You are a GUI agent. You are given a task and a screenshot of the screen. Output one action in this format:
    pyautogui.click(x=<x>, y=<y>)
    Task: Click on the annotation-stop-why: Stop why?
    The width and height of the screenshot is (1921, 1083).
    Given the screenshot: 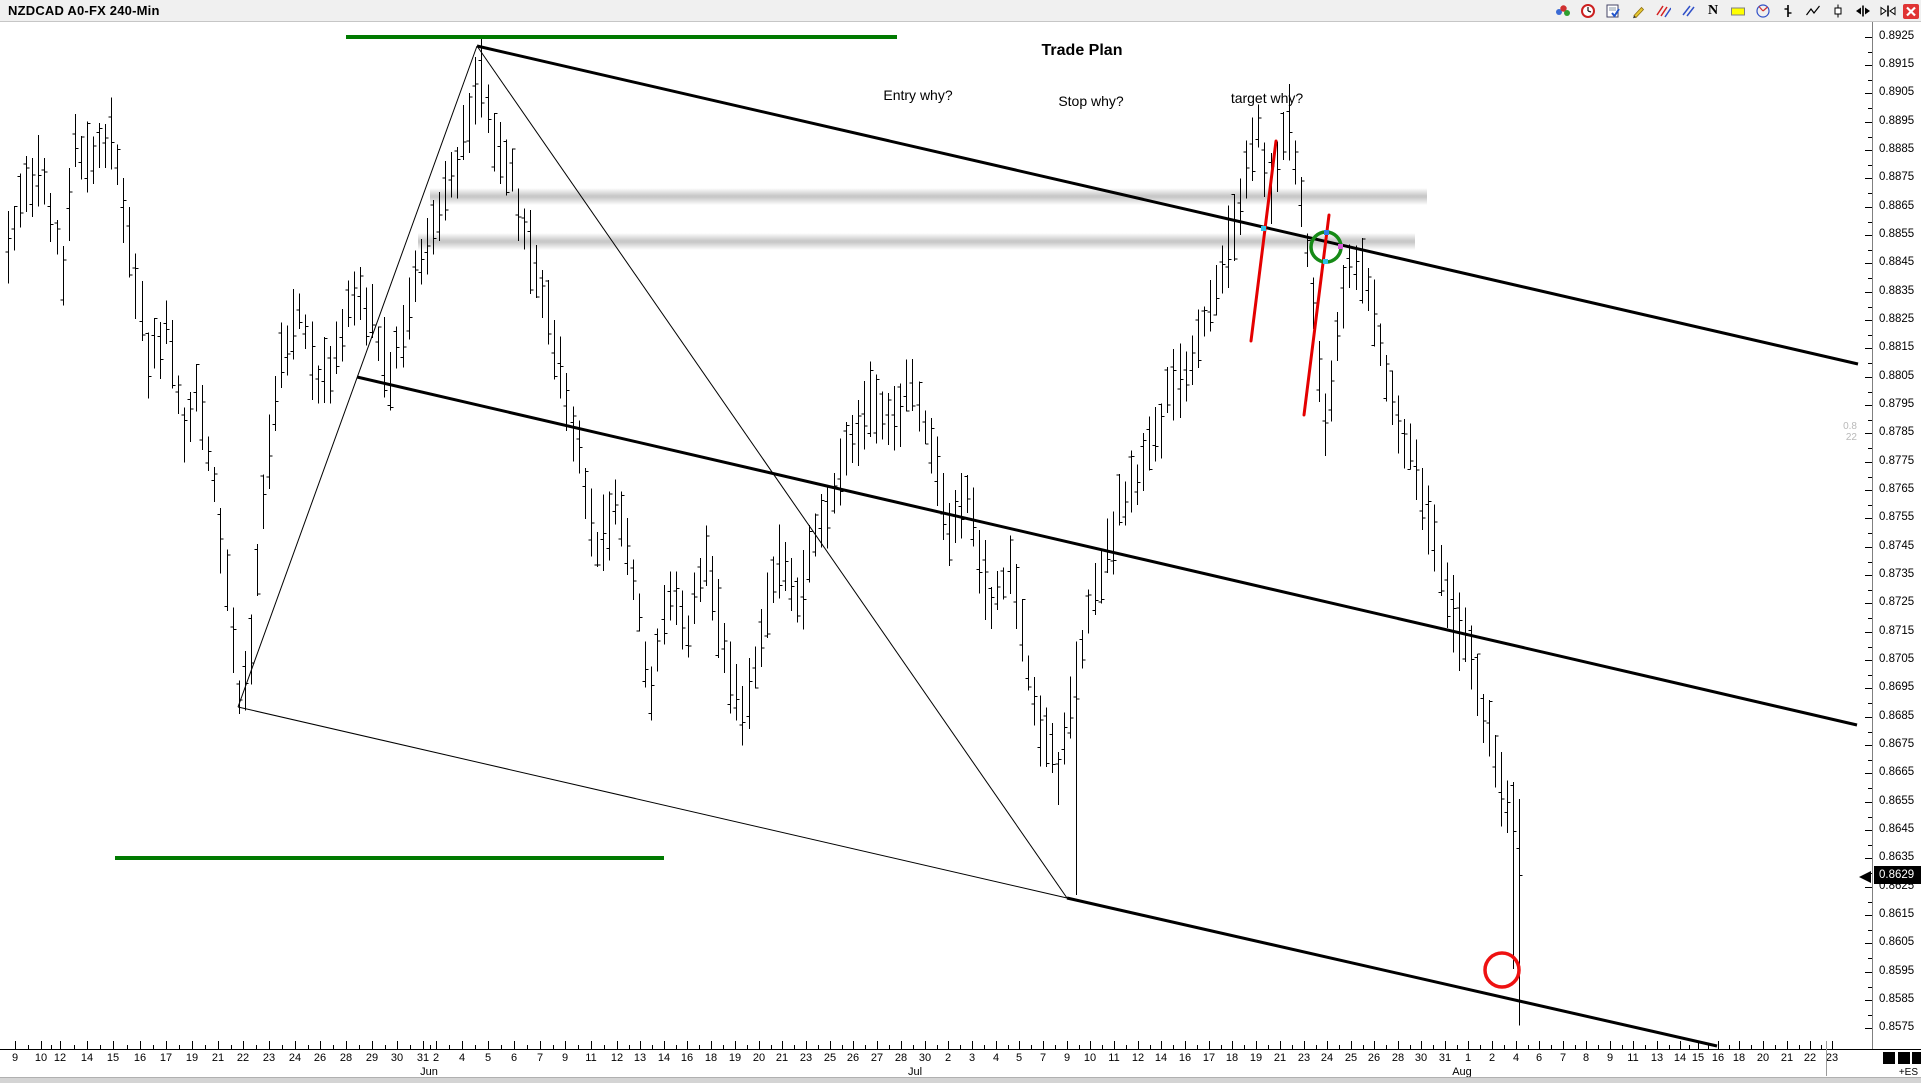 What is the action you would take?
    pyautogui.click(x=1091, y=101)
    